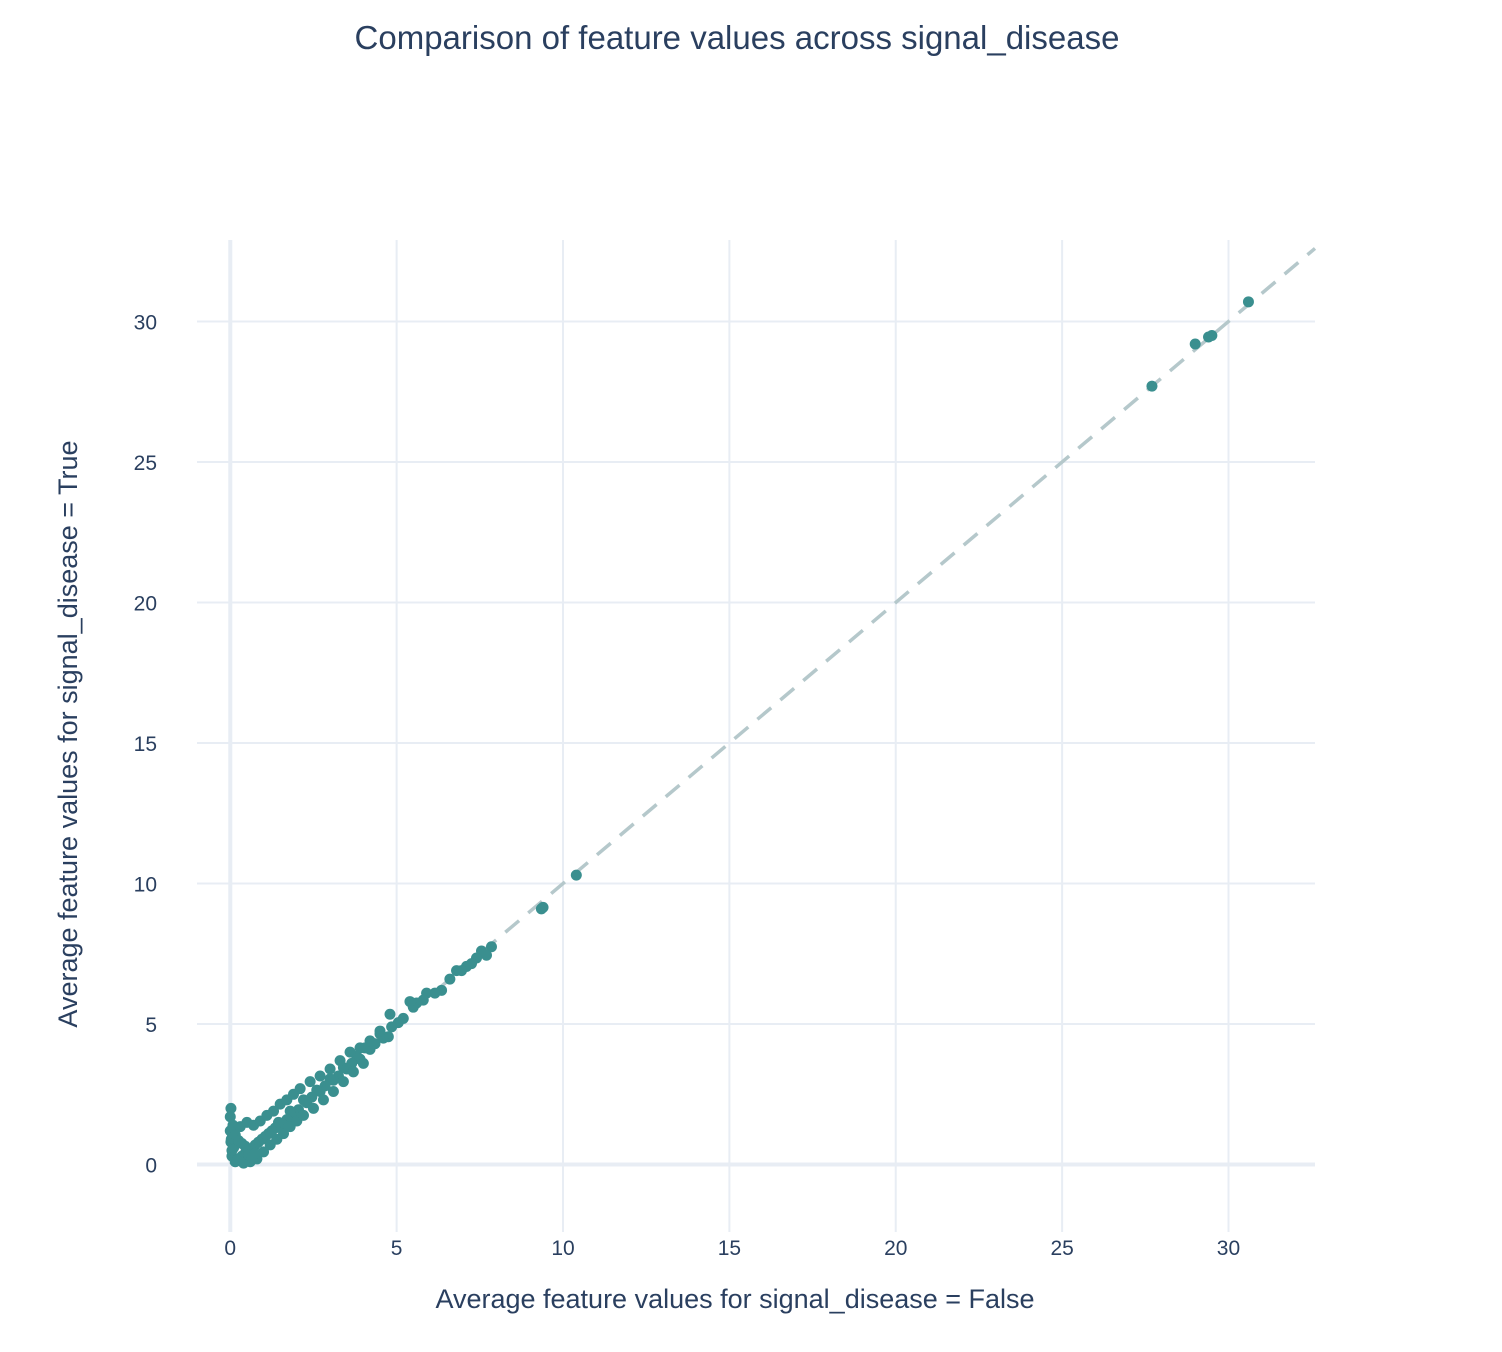  Describe the element at coordinates (145, 604) in the screenshot. I see `y-tick-label: 20` at that location.